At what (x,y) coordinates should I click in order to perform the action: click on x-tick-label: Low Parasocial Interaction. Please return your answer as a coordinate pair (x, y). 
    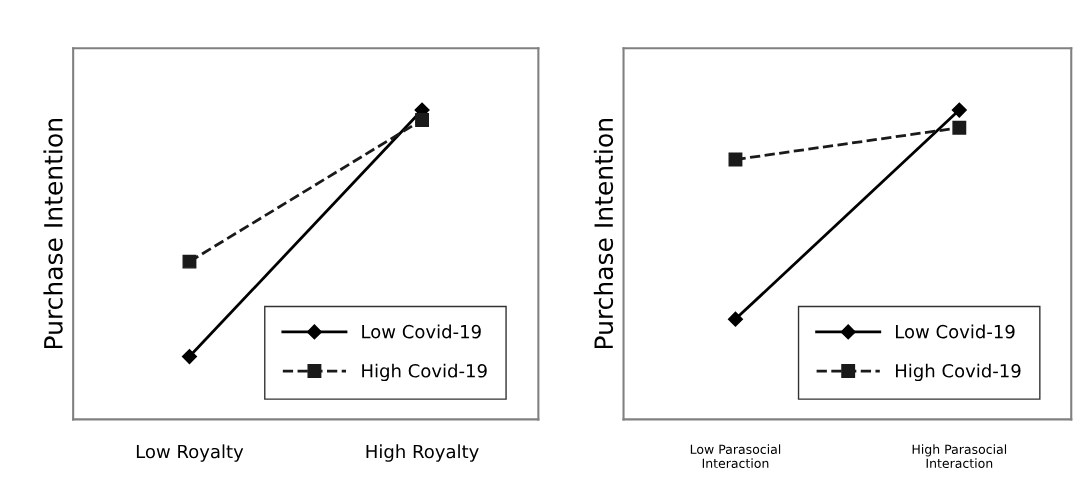
    Looking at the image, I should click on (735, 456).